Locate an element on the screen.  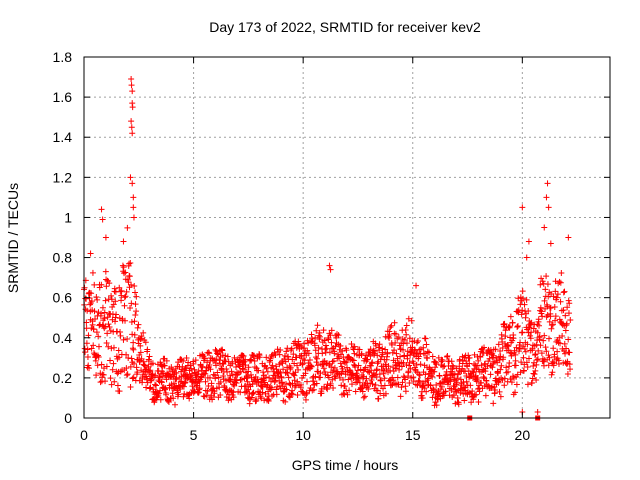
y-axis-label: SRMTID / TECUs is located at coordinates (13, 238).